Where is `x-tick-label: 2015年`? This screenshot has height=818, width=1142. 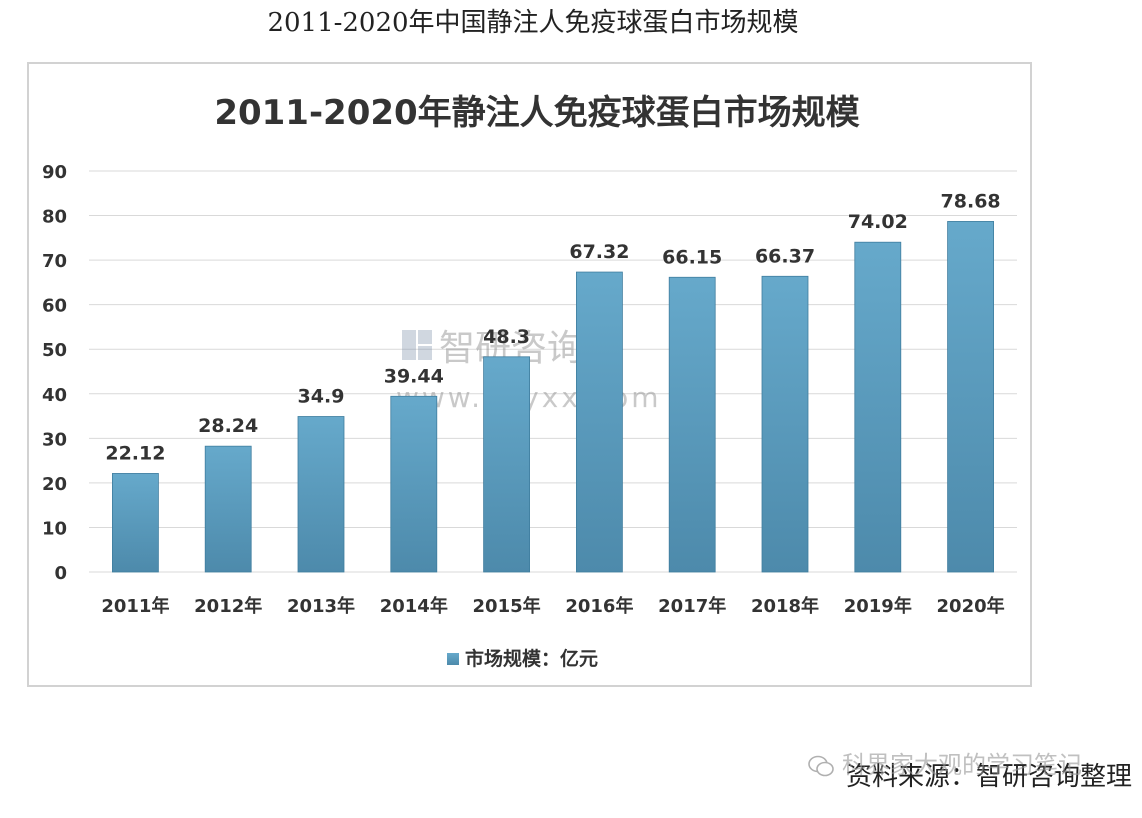 x-tick-label: 2015年 is located at coordinates (507, 606).